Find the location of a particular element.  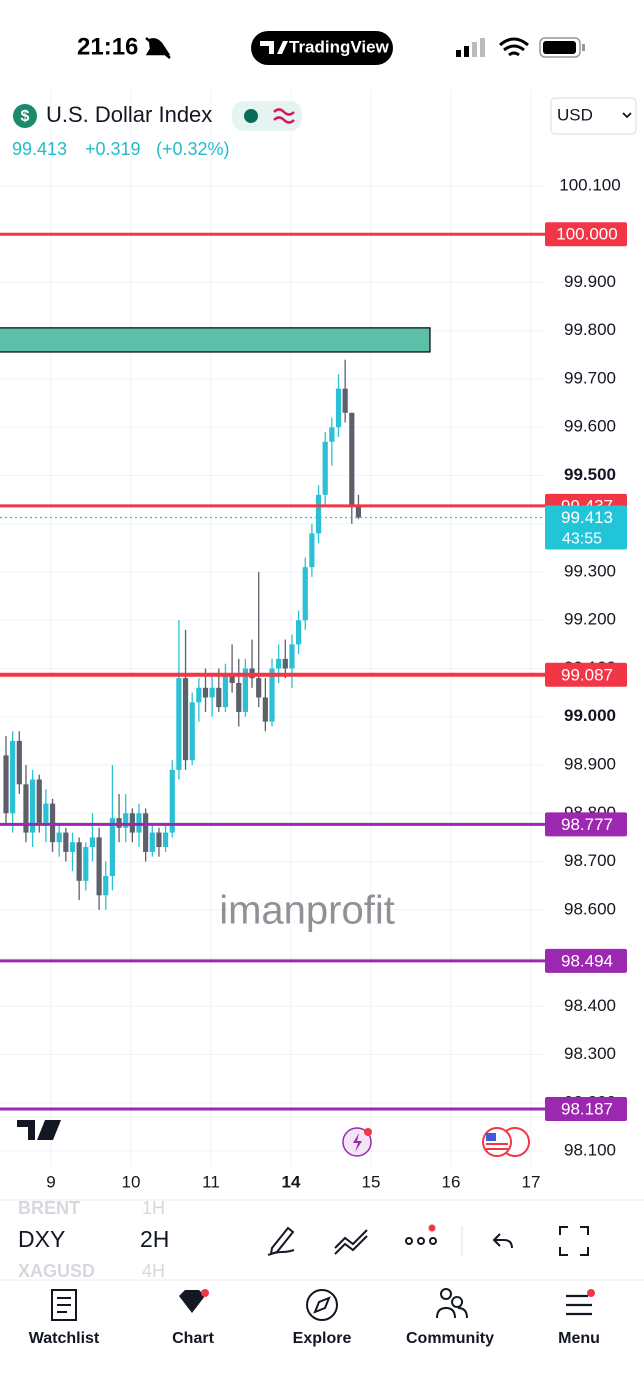

level-label: 98.187 is located at coordinates (587, 1109).